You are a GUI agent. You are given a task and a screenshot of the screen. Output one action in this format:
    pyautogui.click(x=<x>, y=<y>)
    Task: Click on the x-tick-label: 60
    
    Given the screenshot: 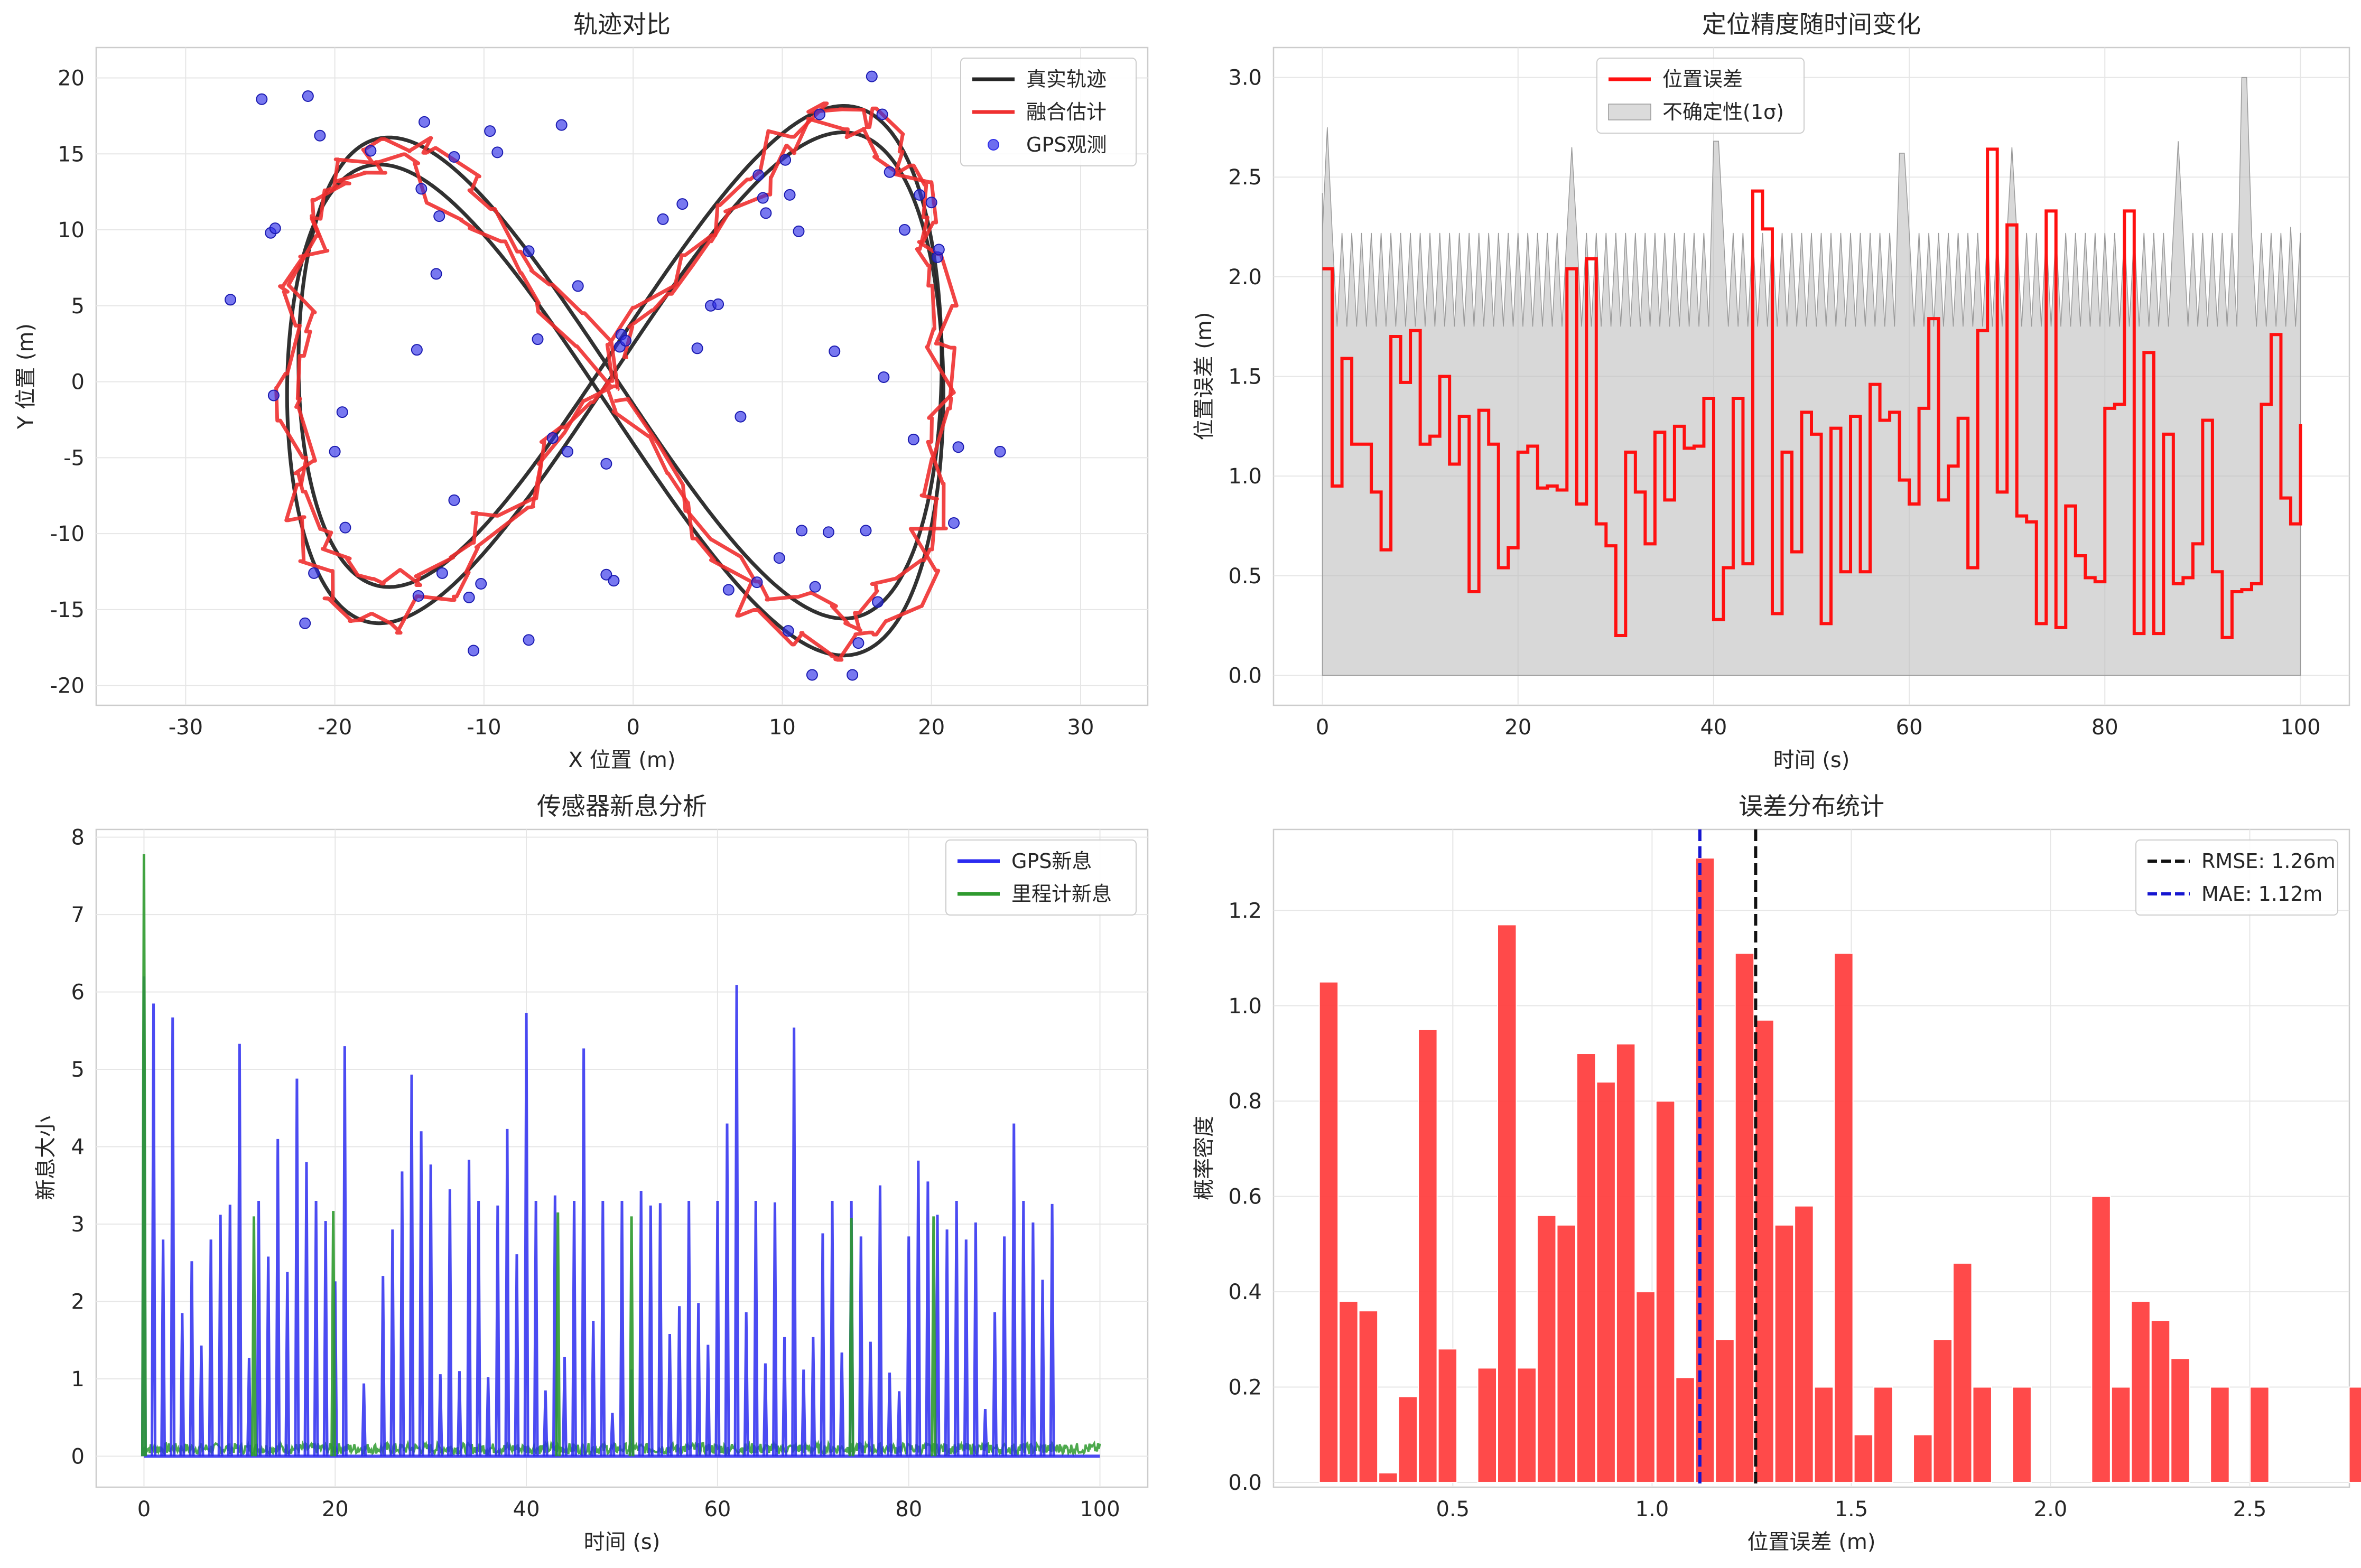 What is the action you would take?
    pyautogui.click(x=718, y=1509)
    